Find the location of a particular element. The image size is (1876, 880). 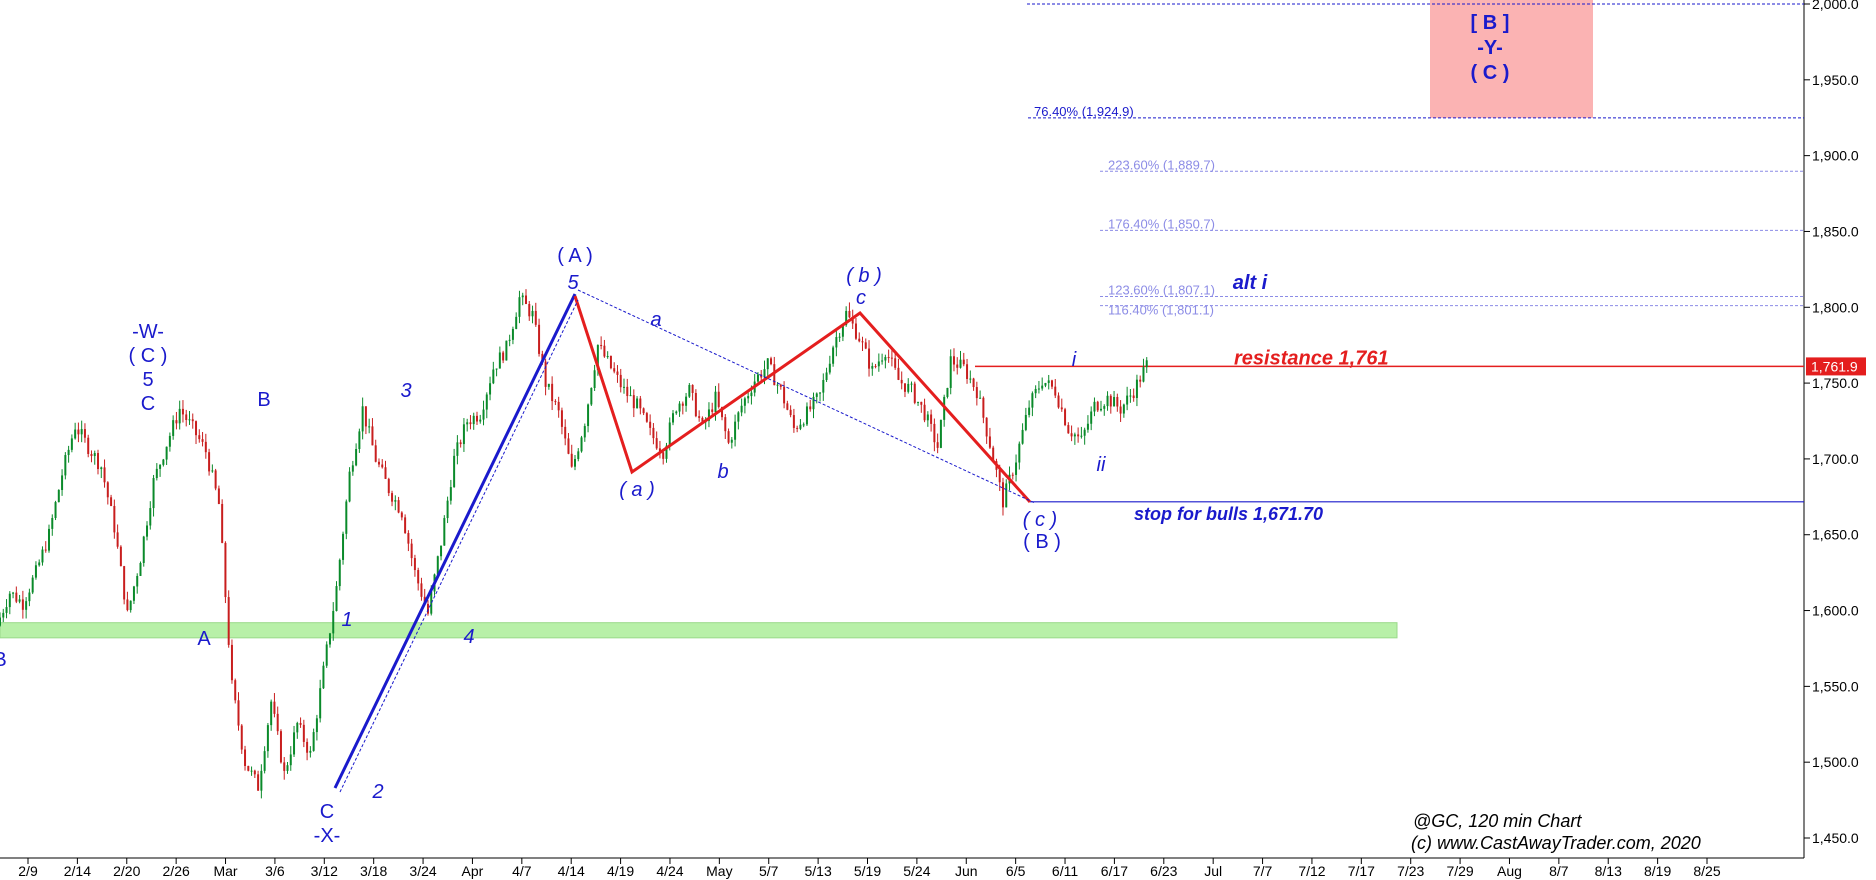

x-tick-label: 4/7 is located at coordinates (522, 871).